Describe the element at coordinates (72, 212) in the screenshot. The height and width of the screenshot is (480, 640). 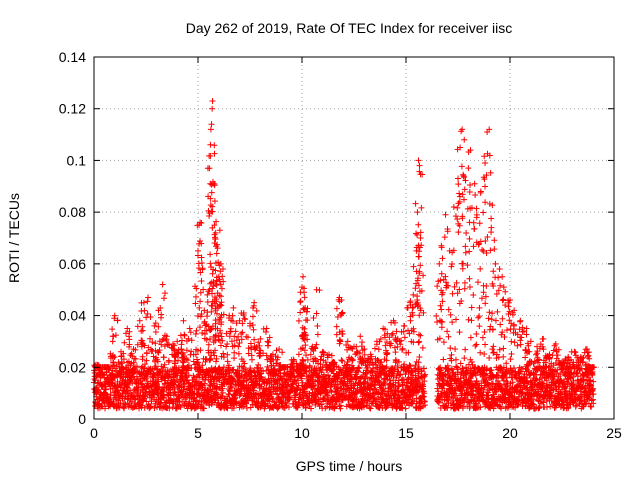
I see `y-tick-label: 0.08` at that location.